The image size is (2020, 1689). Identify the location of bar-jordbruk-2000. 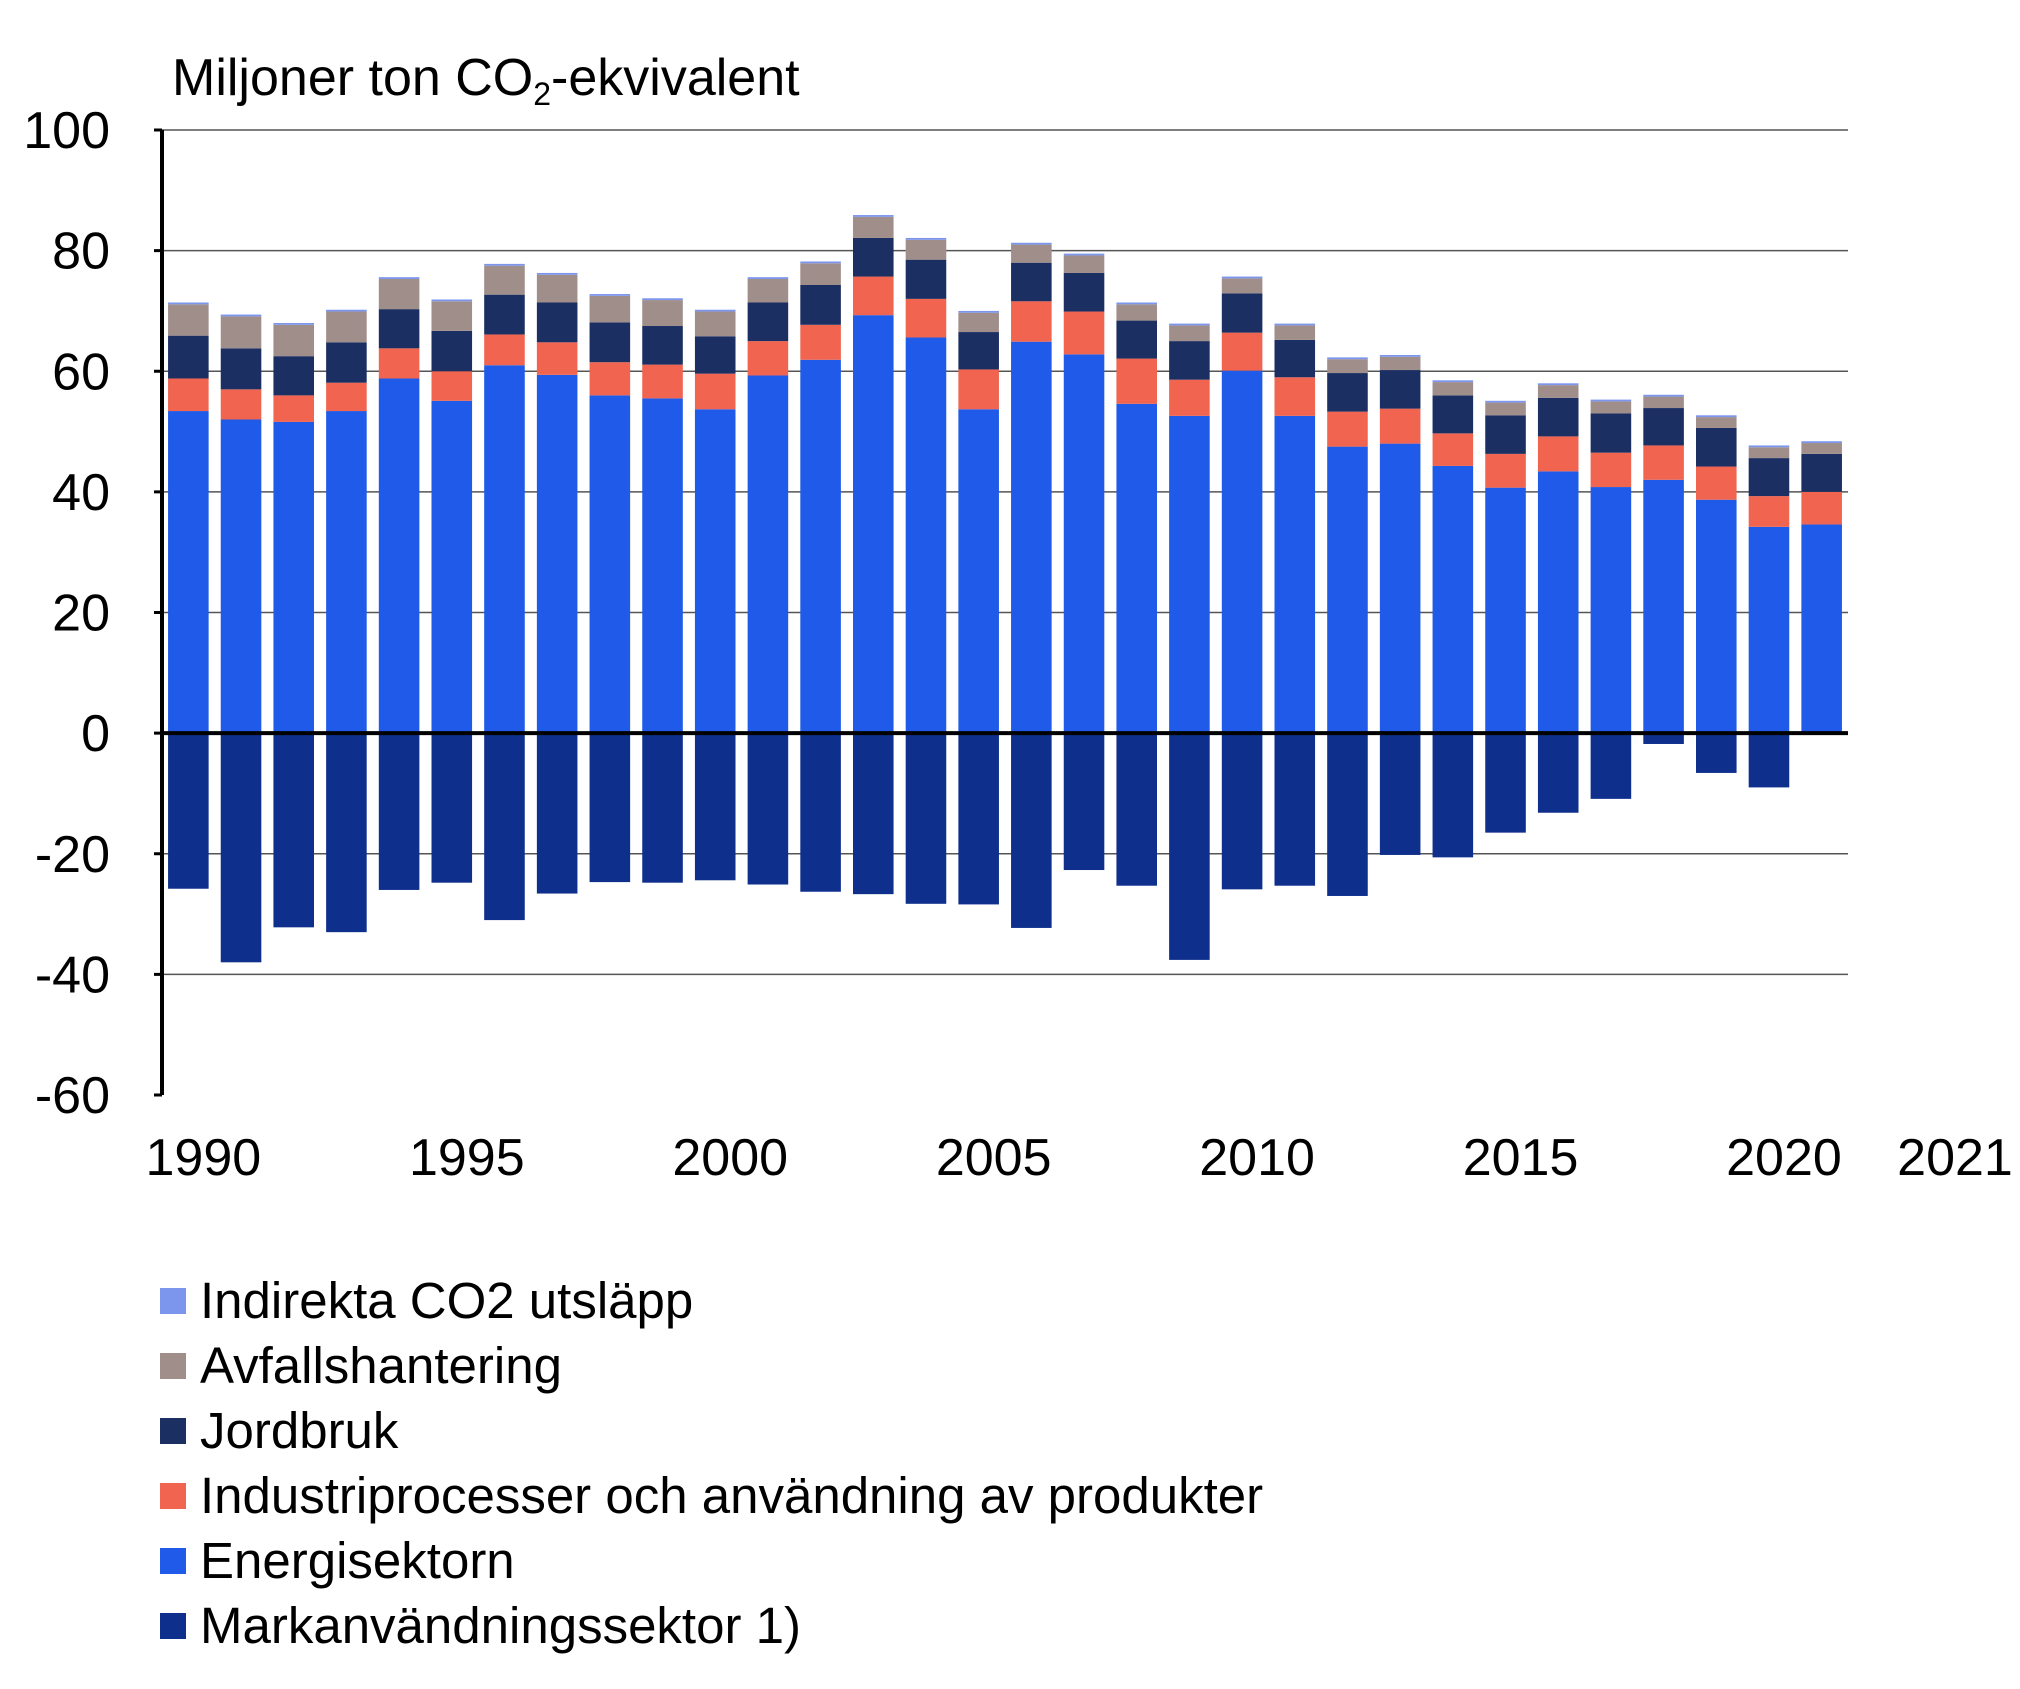
(715, 355).